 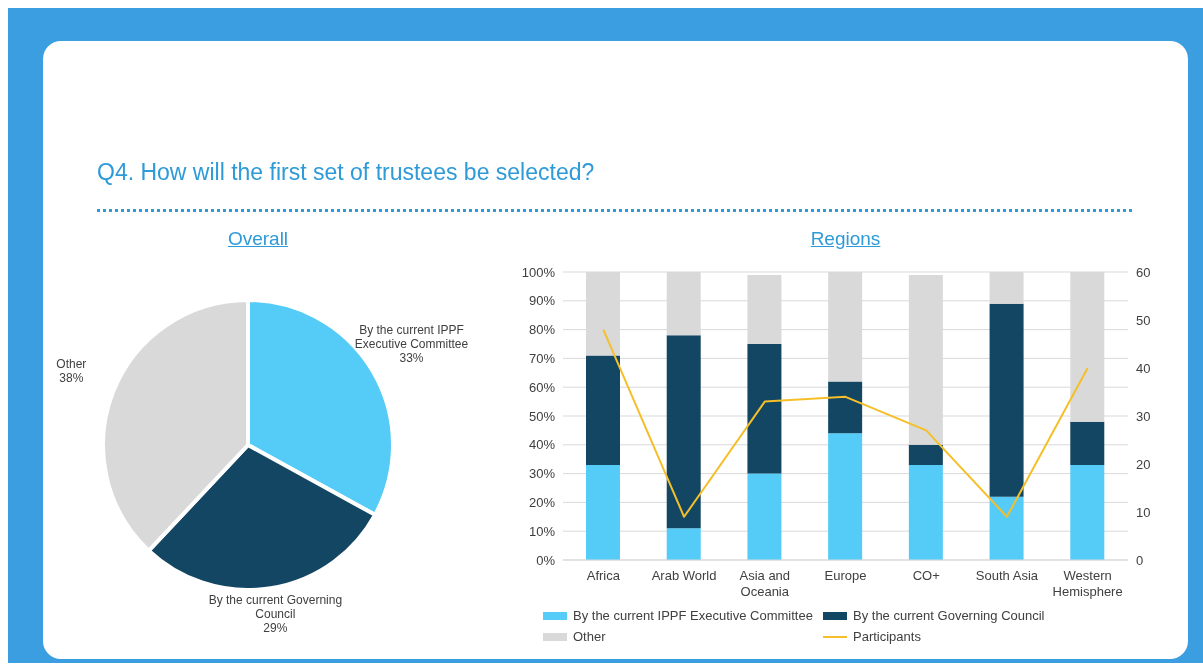 What do you see at coordinates (765, 583) in the screenshot?
I see `x-tick-label: Asia and Oceania` at bounding box center [765, 583].